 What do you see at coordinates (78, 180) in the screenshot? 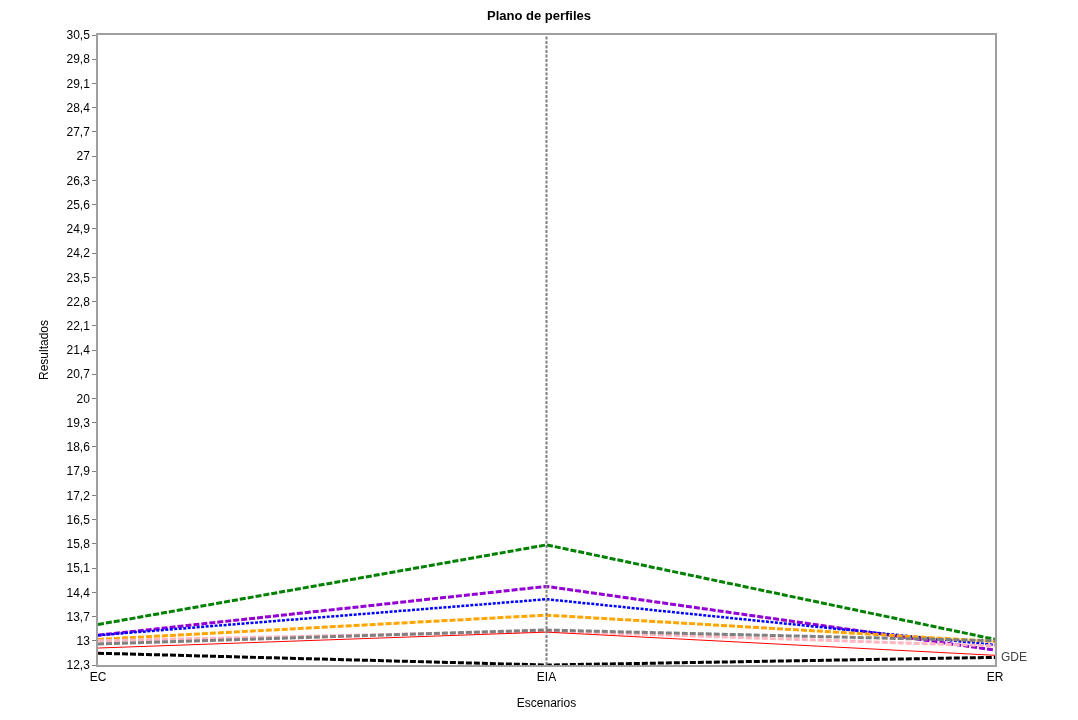
I see `y-tick-label: 26,3` at bounding box center [78, 180].